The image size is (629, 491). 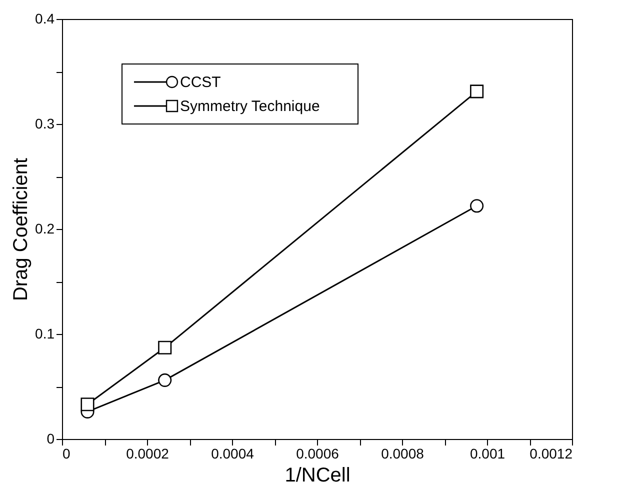 What do you see at coordinates (45, 124) in the screenshot?
I see `y-tick-label: 0.3` at bounding box center [45, 124].